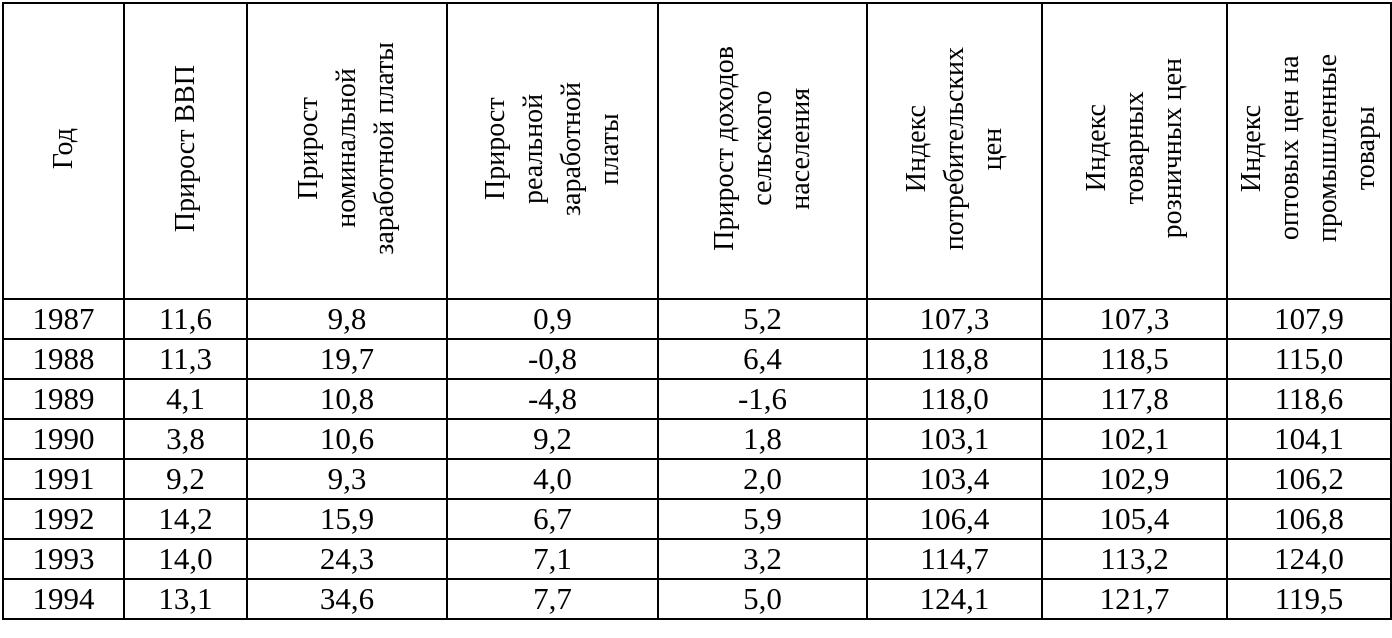  What do you see at coordinates (346, 148) in the screenshot?
I see `column-header-label: Прирост номинальной заработной платы` at bounding box center [346, 148].